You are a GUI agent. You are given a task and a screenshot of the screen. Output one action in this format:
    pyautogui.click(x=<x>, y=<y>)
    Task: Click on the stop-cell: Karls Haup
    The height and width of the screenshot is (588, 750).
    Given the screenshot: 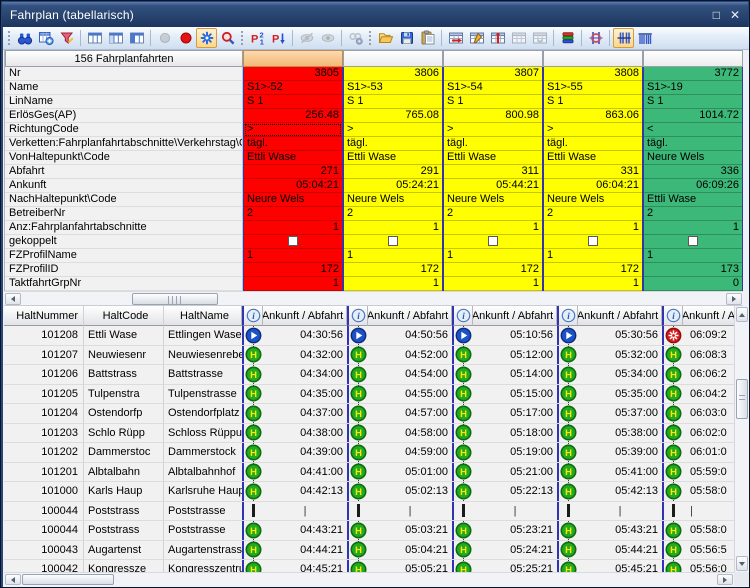 What is the action you would take?
    pyautogui.click(x=124, y=491)
    